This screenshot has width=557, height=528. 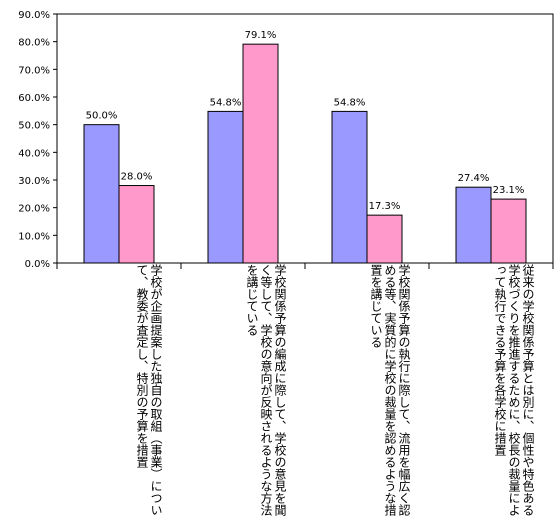 What do you see at coordinates (34, 98) in the screenshot?
I see `y-tick-label: 60.0%` at bounding box center [34, 98].